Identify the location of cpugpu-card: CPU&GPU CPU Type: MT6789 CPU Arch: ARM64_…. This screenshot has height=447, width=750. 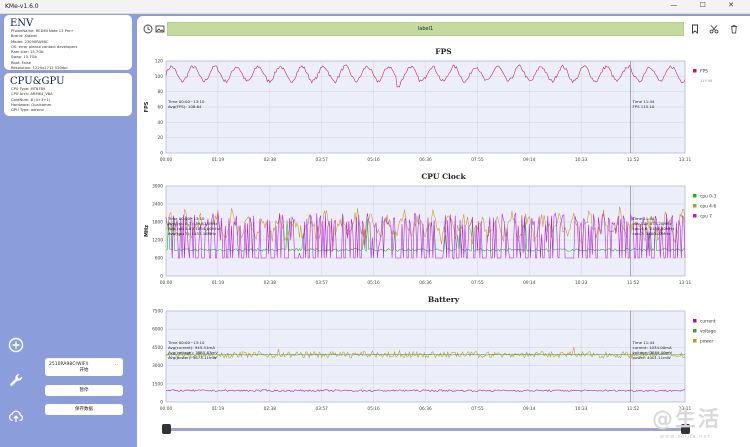
(68, 94).